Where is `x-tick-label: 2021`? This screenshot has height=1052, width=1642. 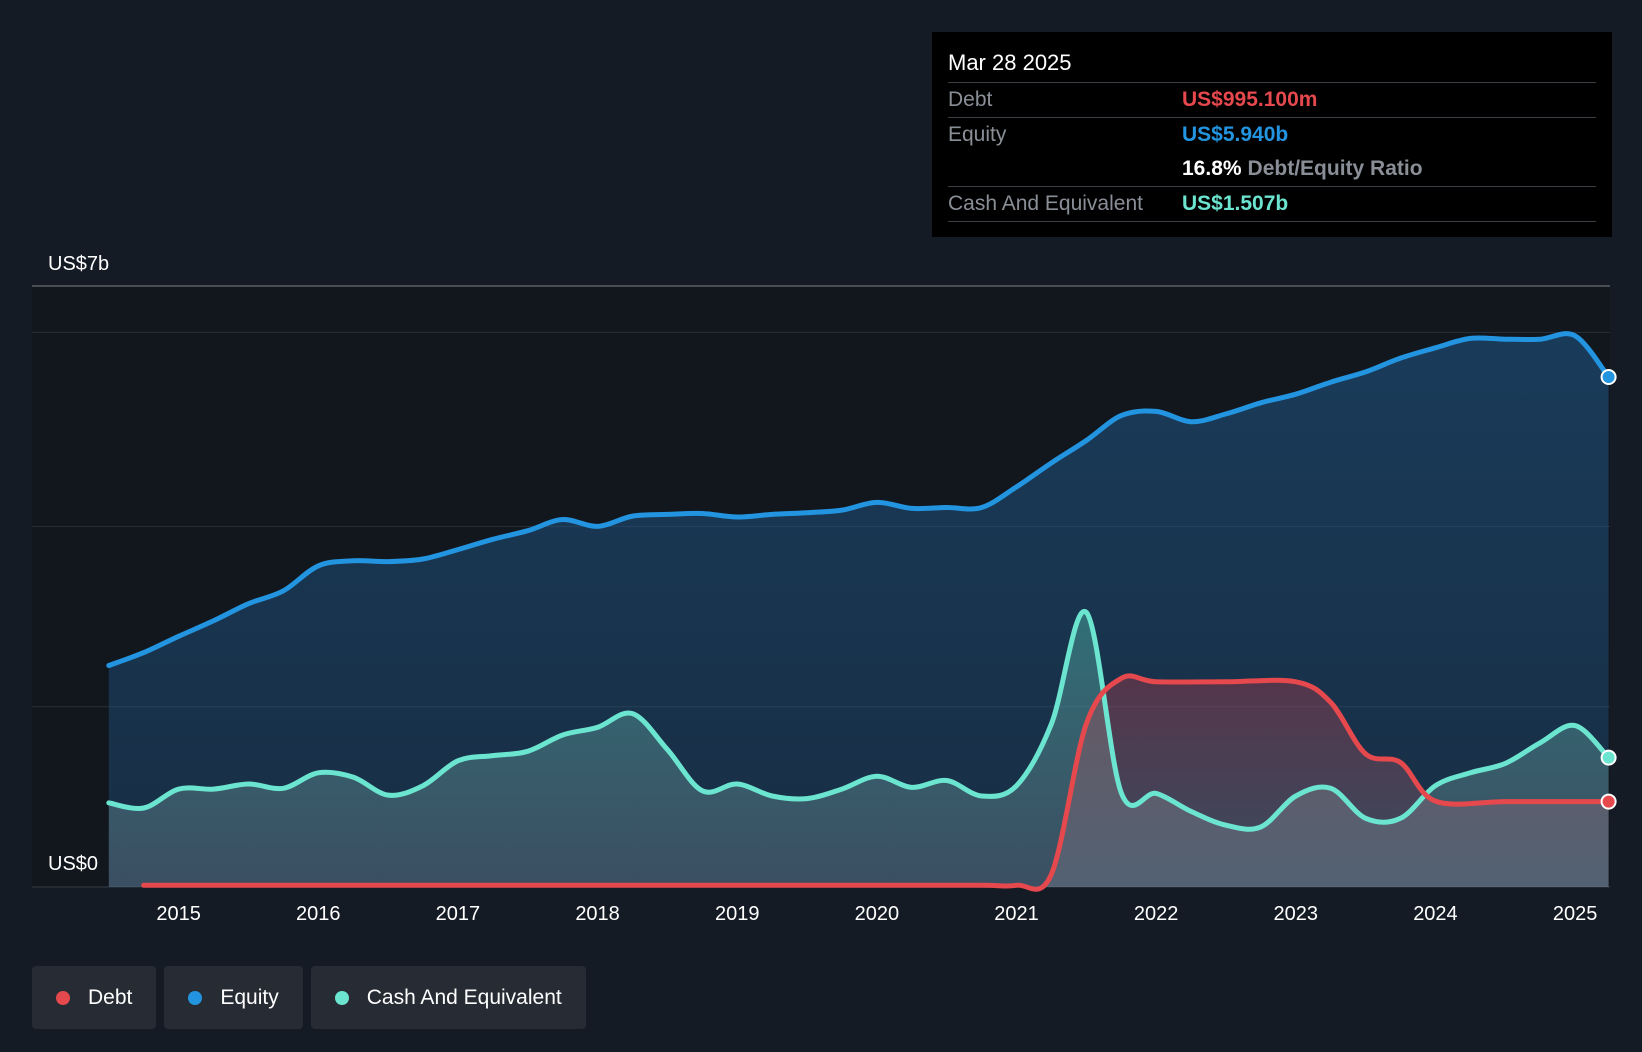
x-tick-label: 2021 is located at coordinates (1016, 914).